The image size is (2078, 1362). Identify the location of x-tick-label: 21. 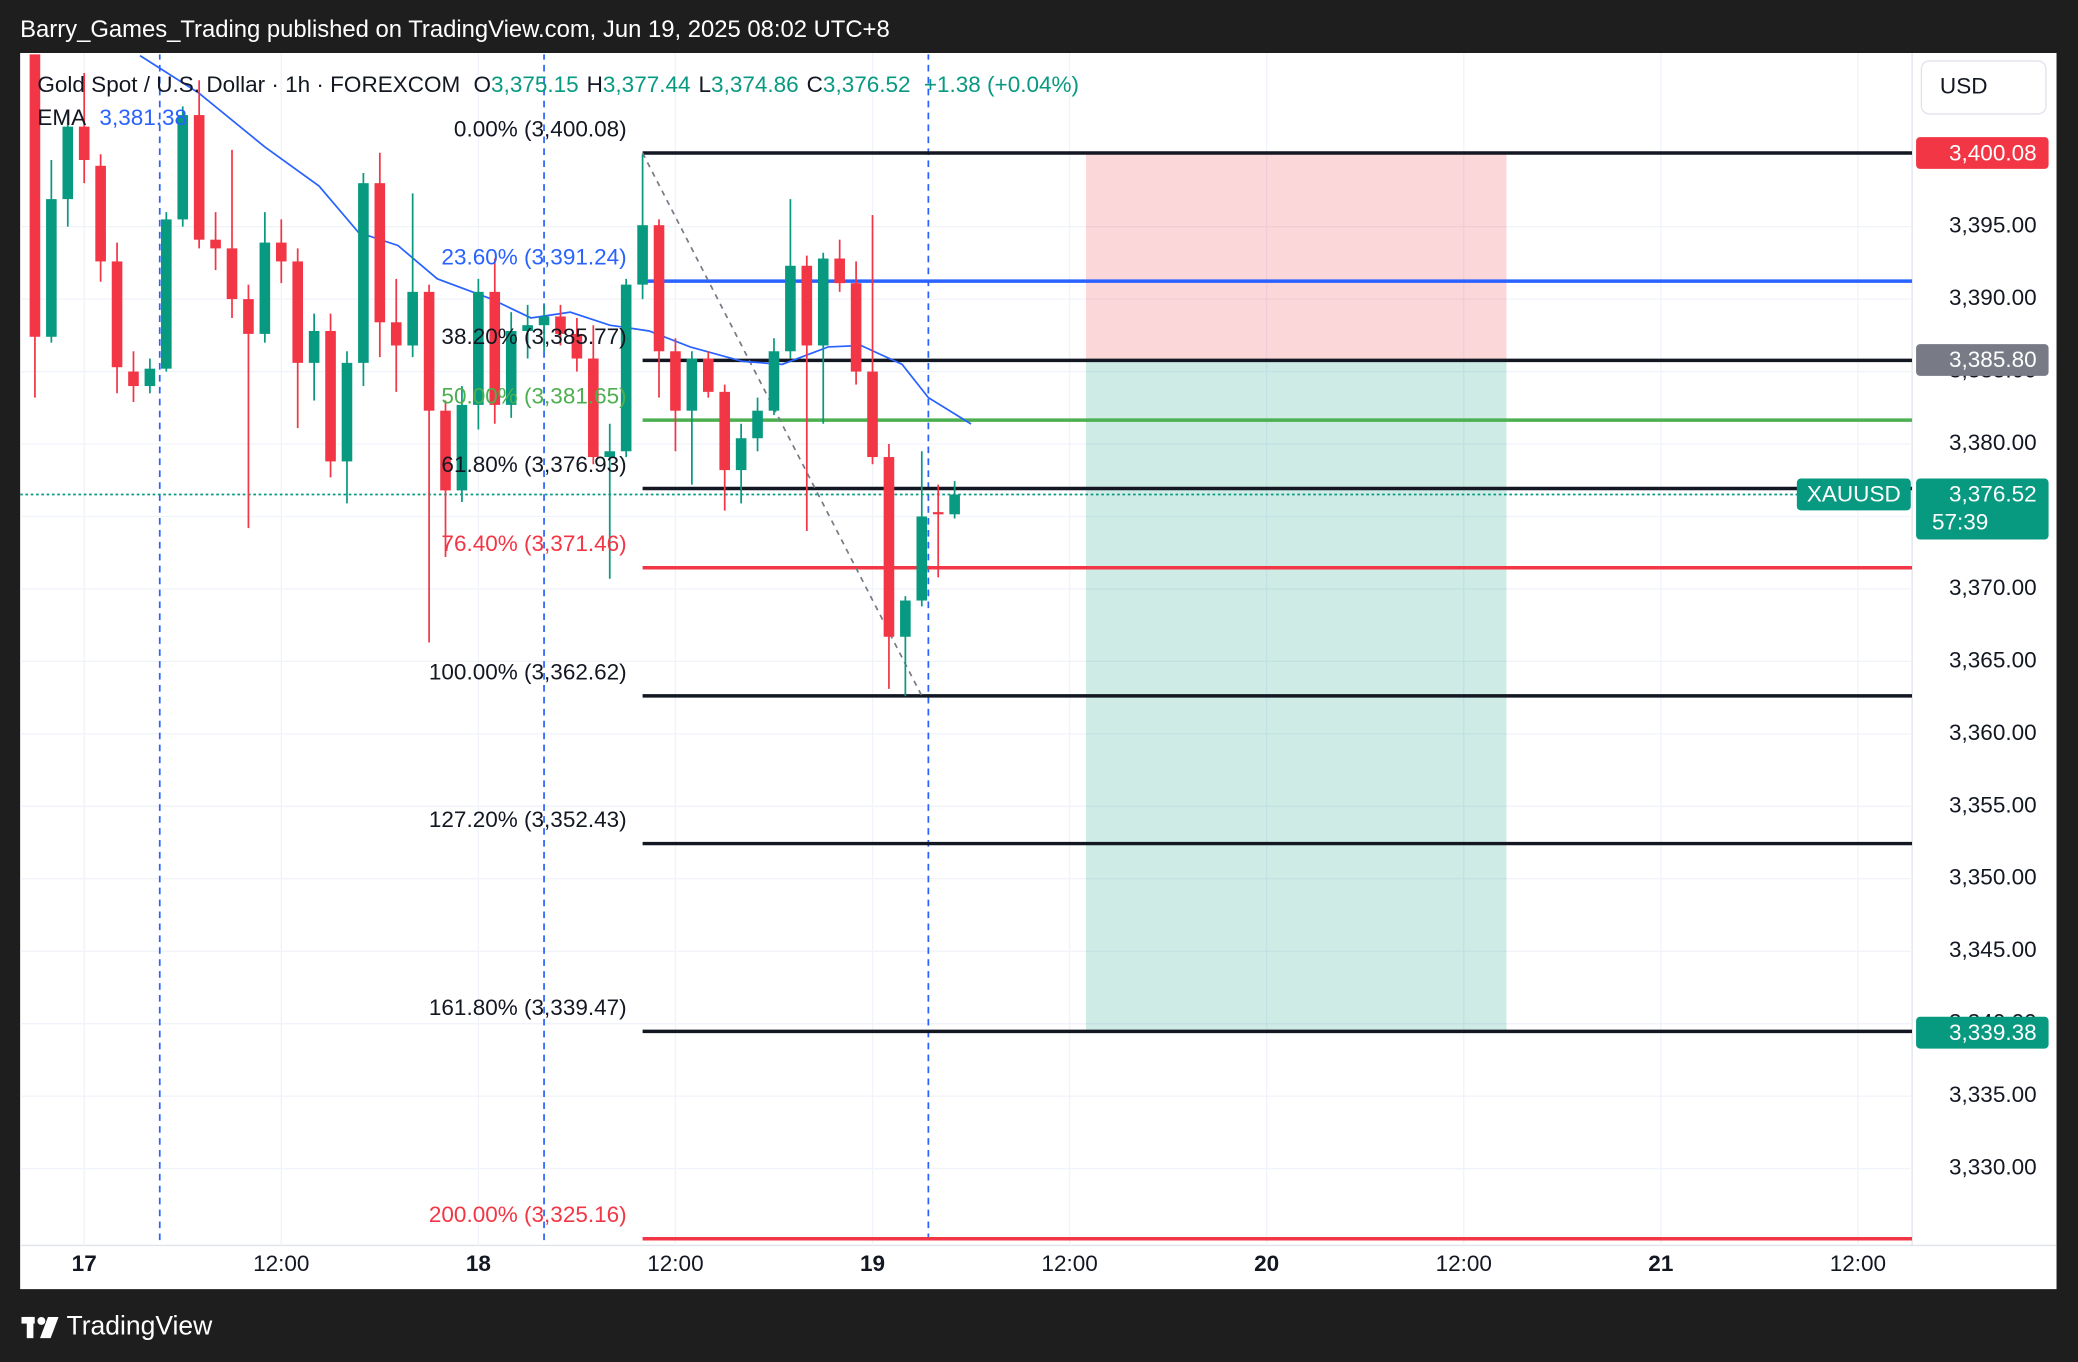
(1660, 1263).